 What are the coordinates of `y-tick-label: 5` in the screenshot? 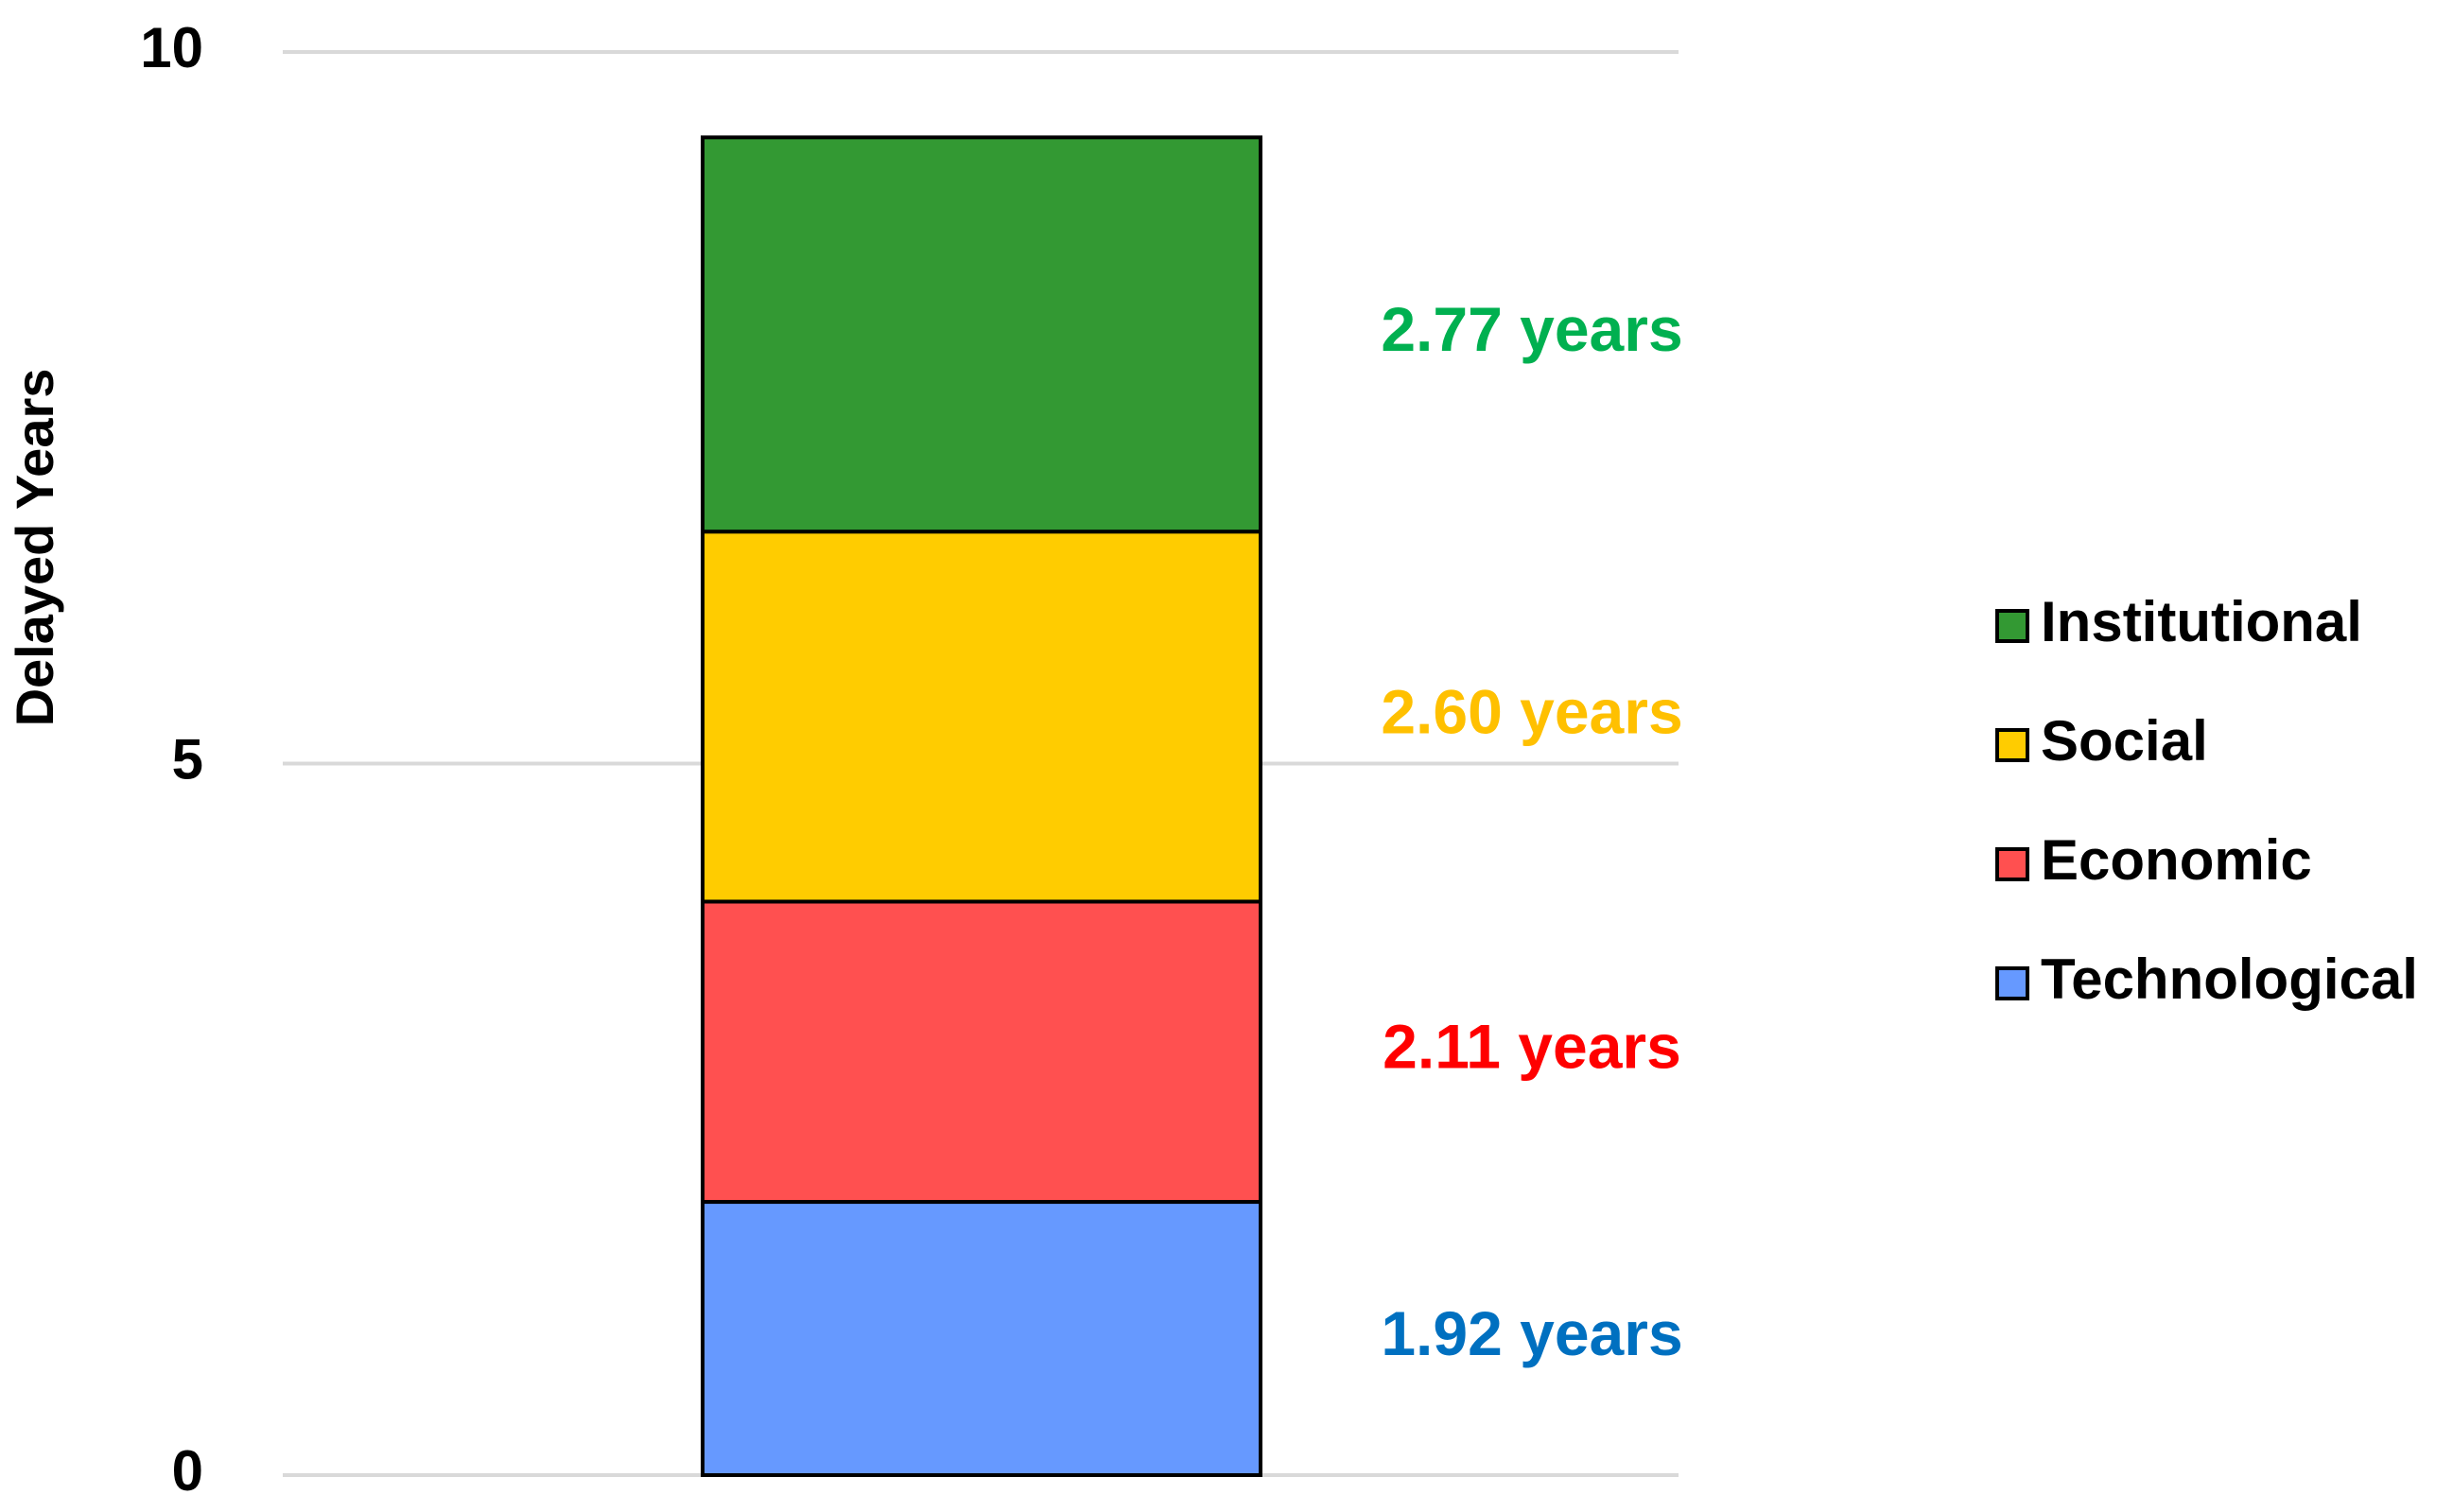 It's located at (188, 759).